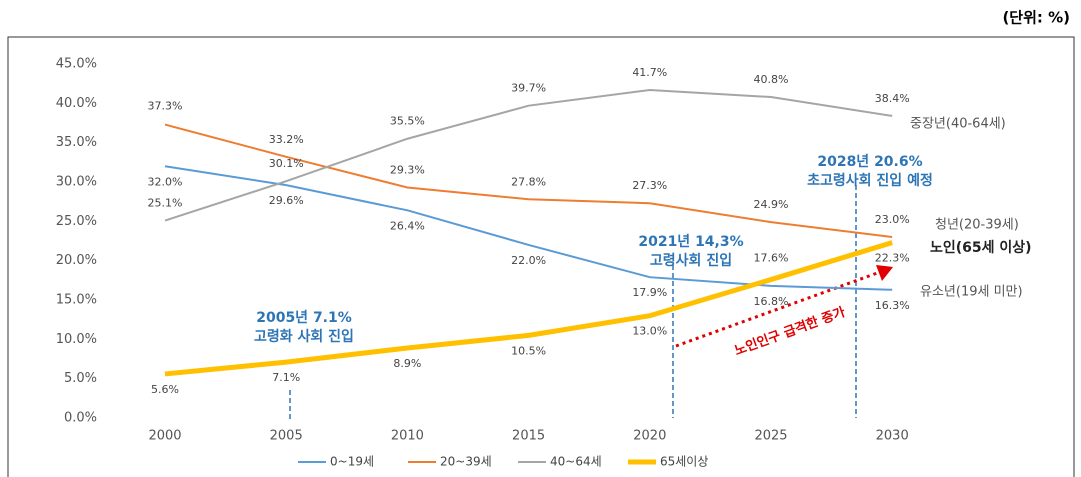  What do you see at coordinates (649, 331) in the screenshot?
I see `value-label: 13.0%` at bounding box center [649, 331].